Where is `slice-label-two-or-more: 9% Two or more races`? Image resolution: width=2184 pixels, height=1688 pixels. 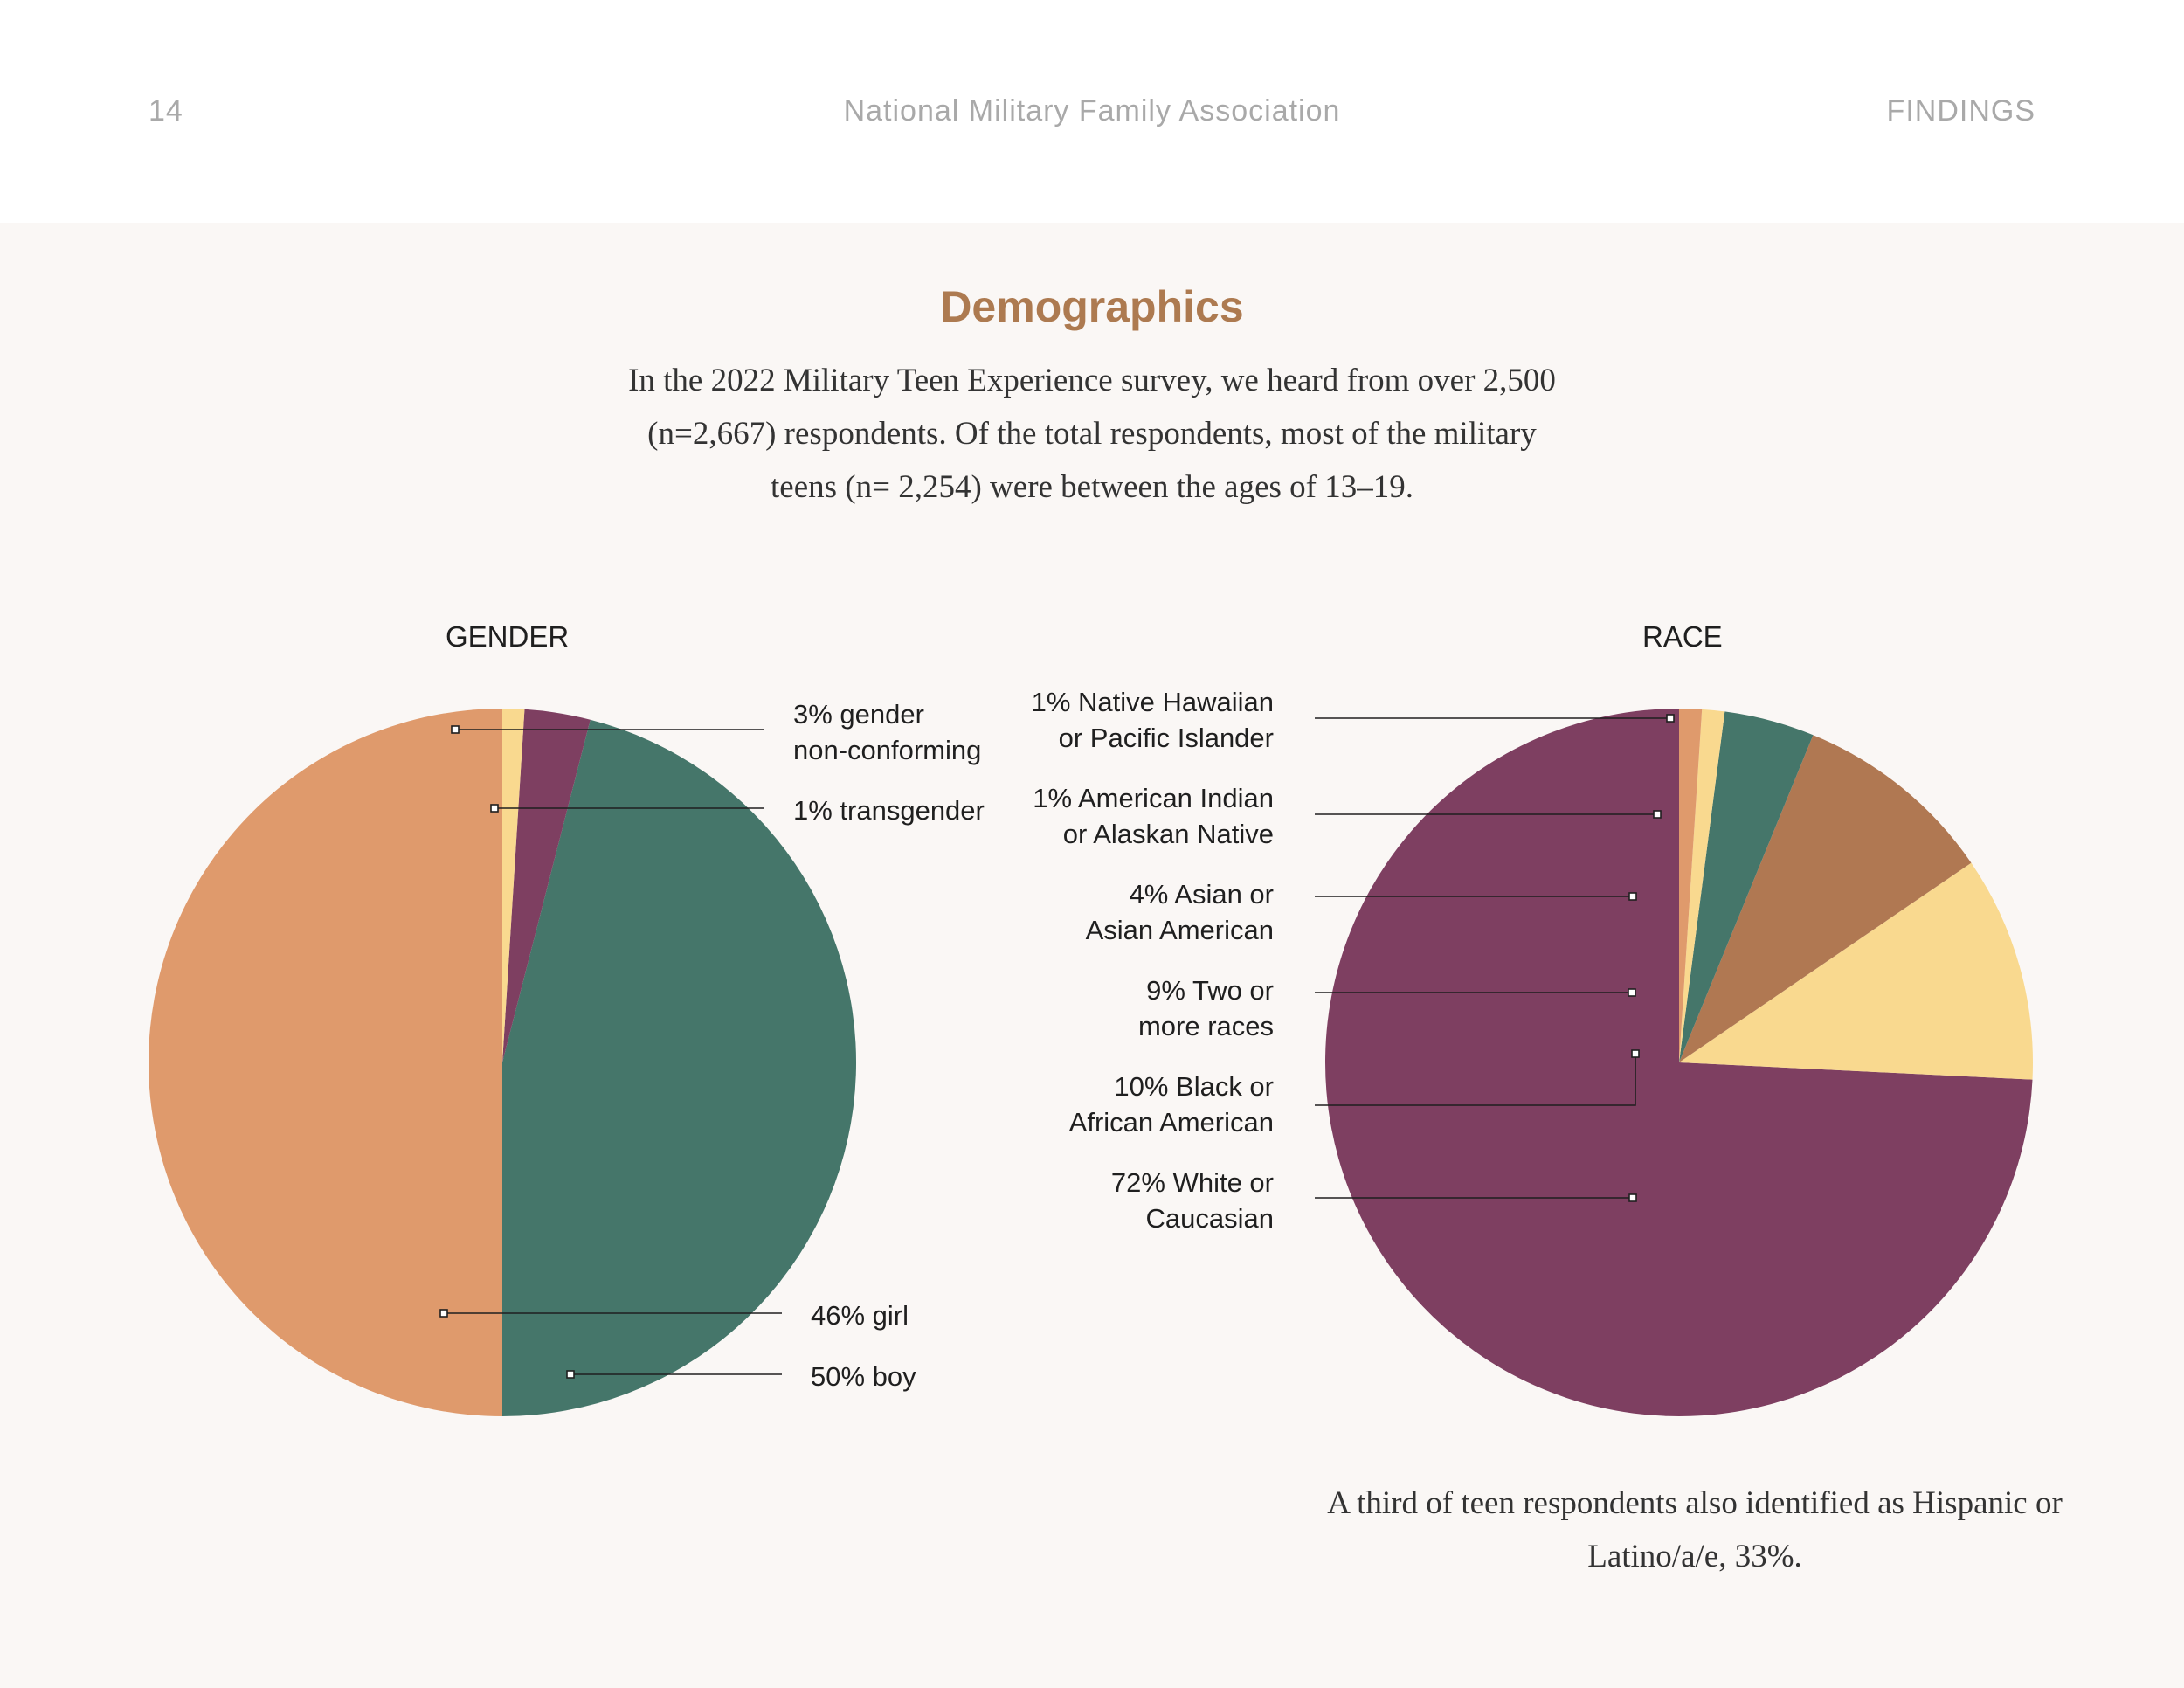
slice-label-two-or-more: 9% Two or more races is located at coordinates (1206, 1008).